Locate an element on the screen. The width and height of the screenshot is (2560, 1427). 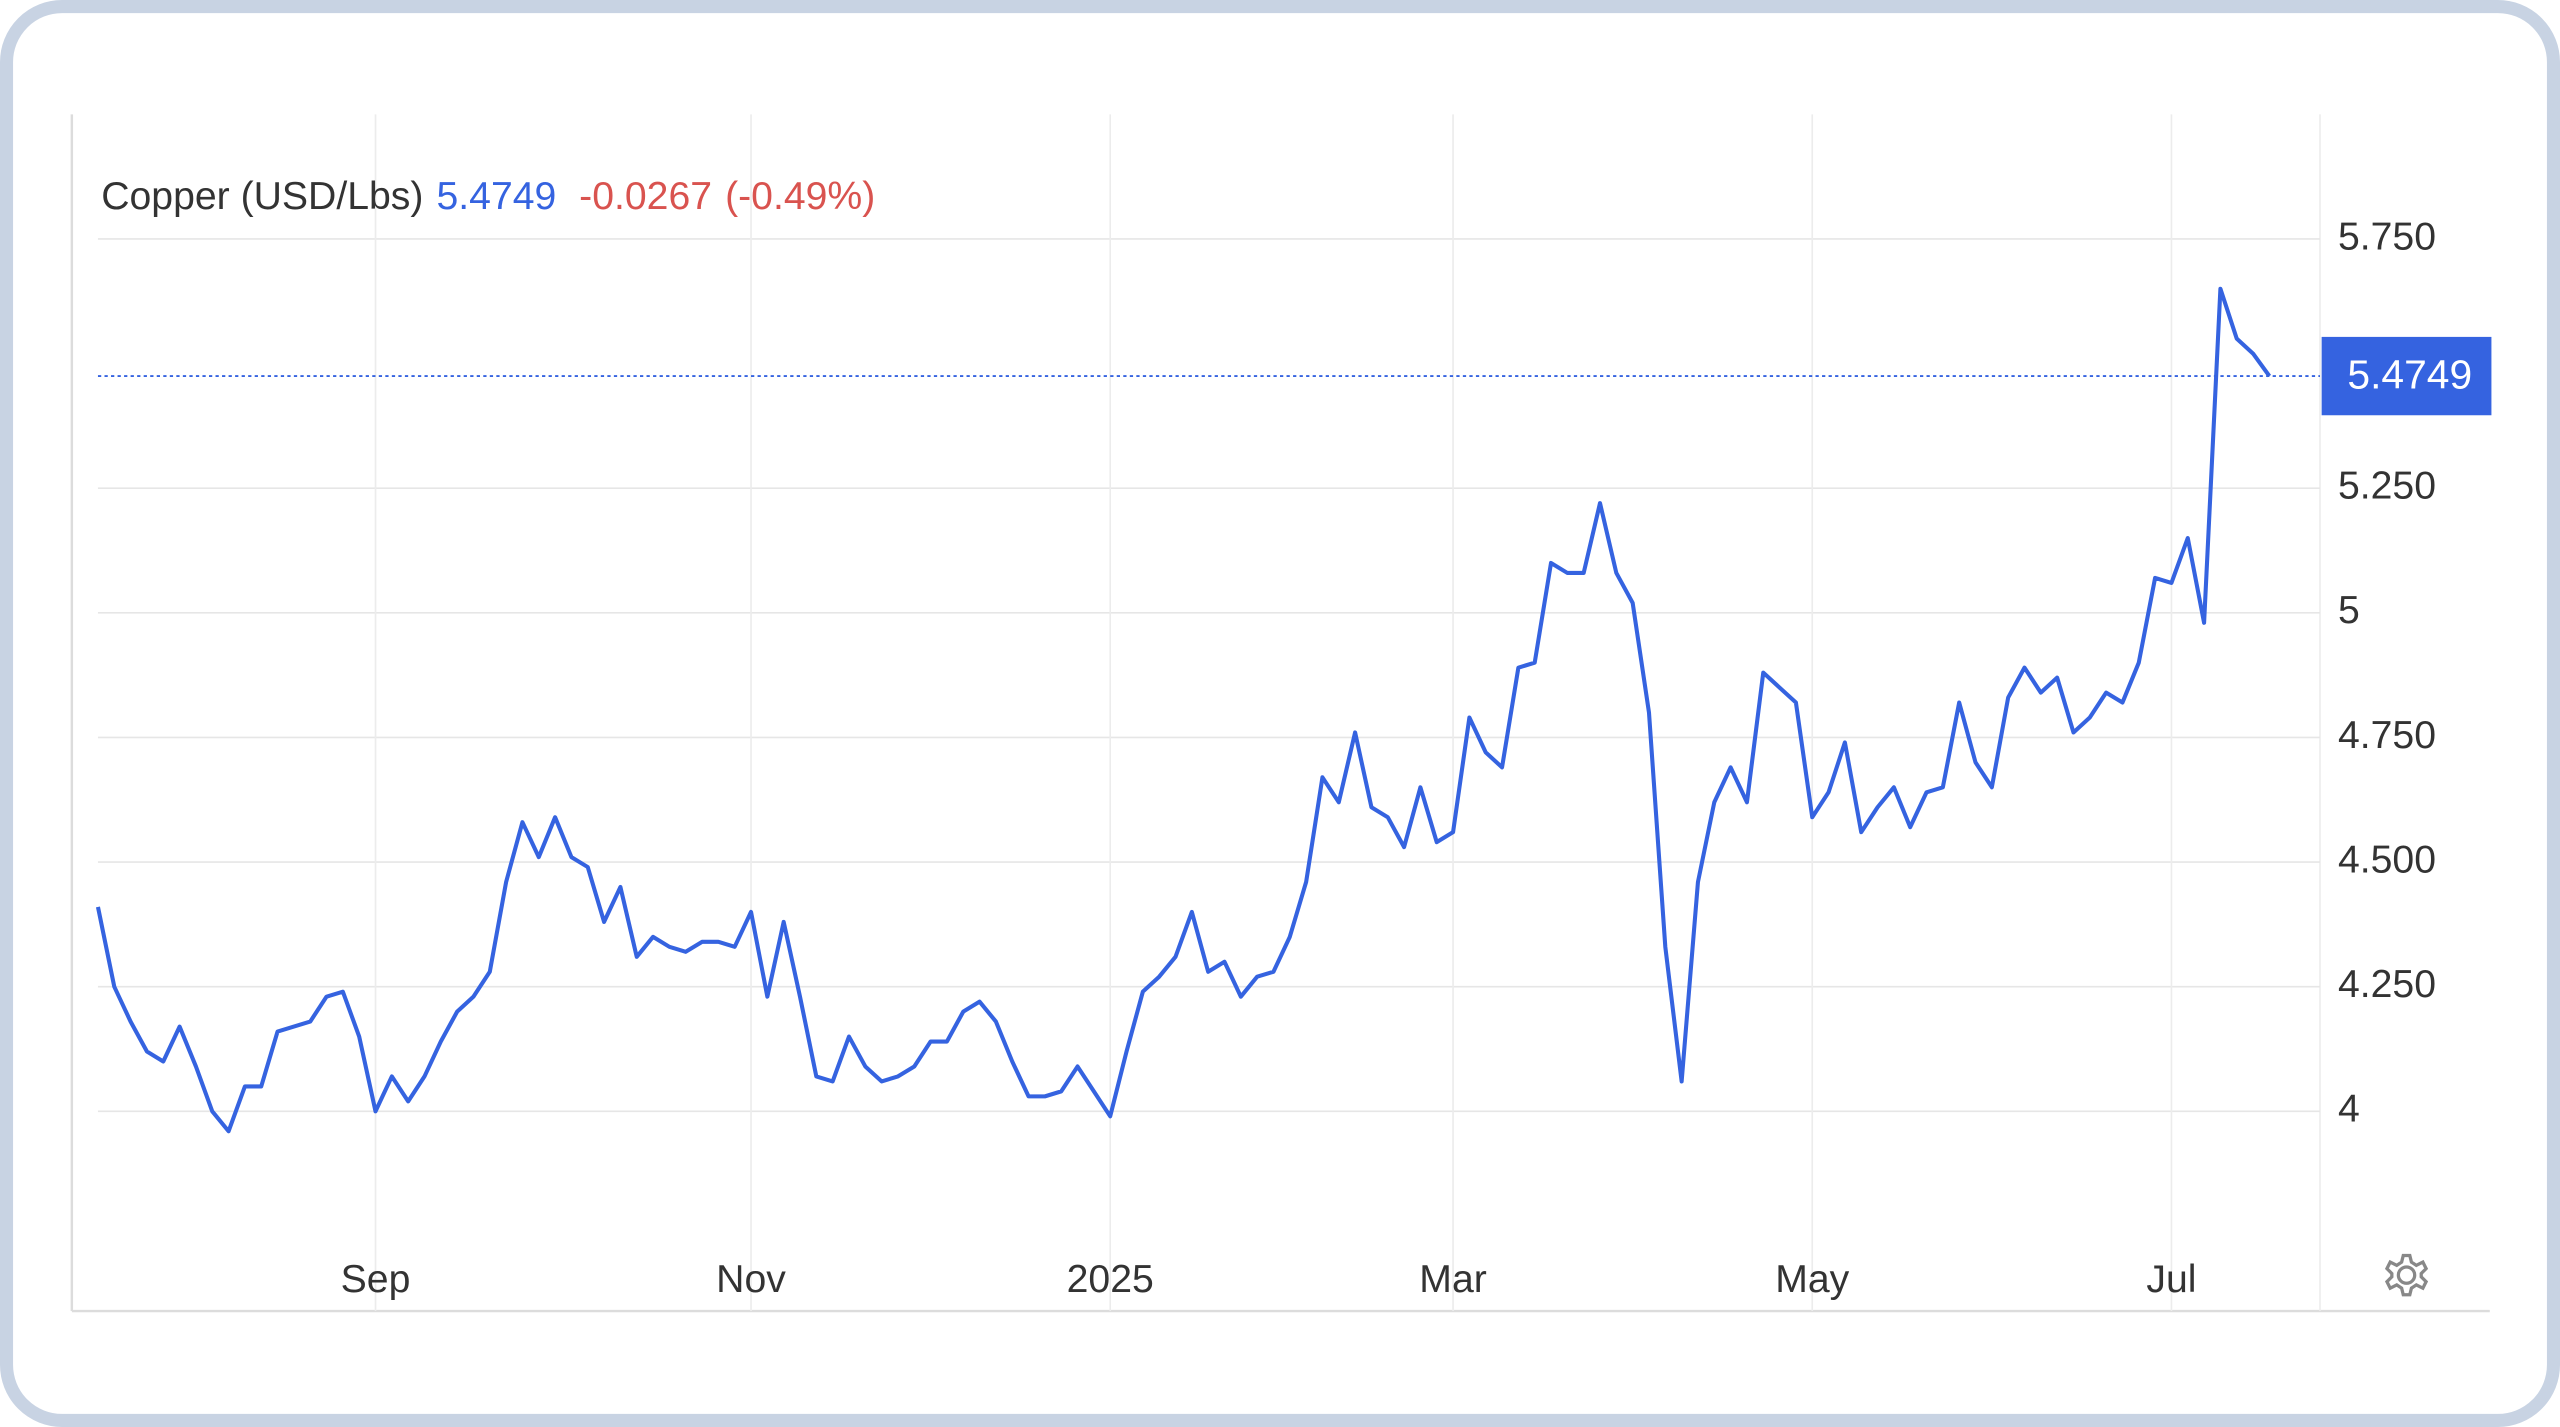
last-price-box is located at coordinates (2406, 376).